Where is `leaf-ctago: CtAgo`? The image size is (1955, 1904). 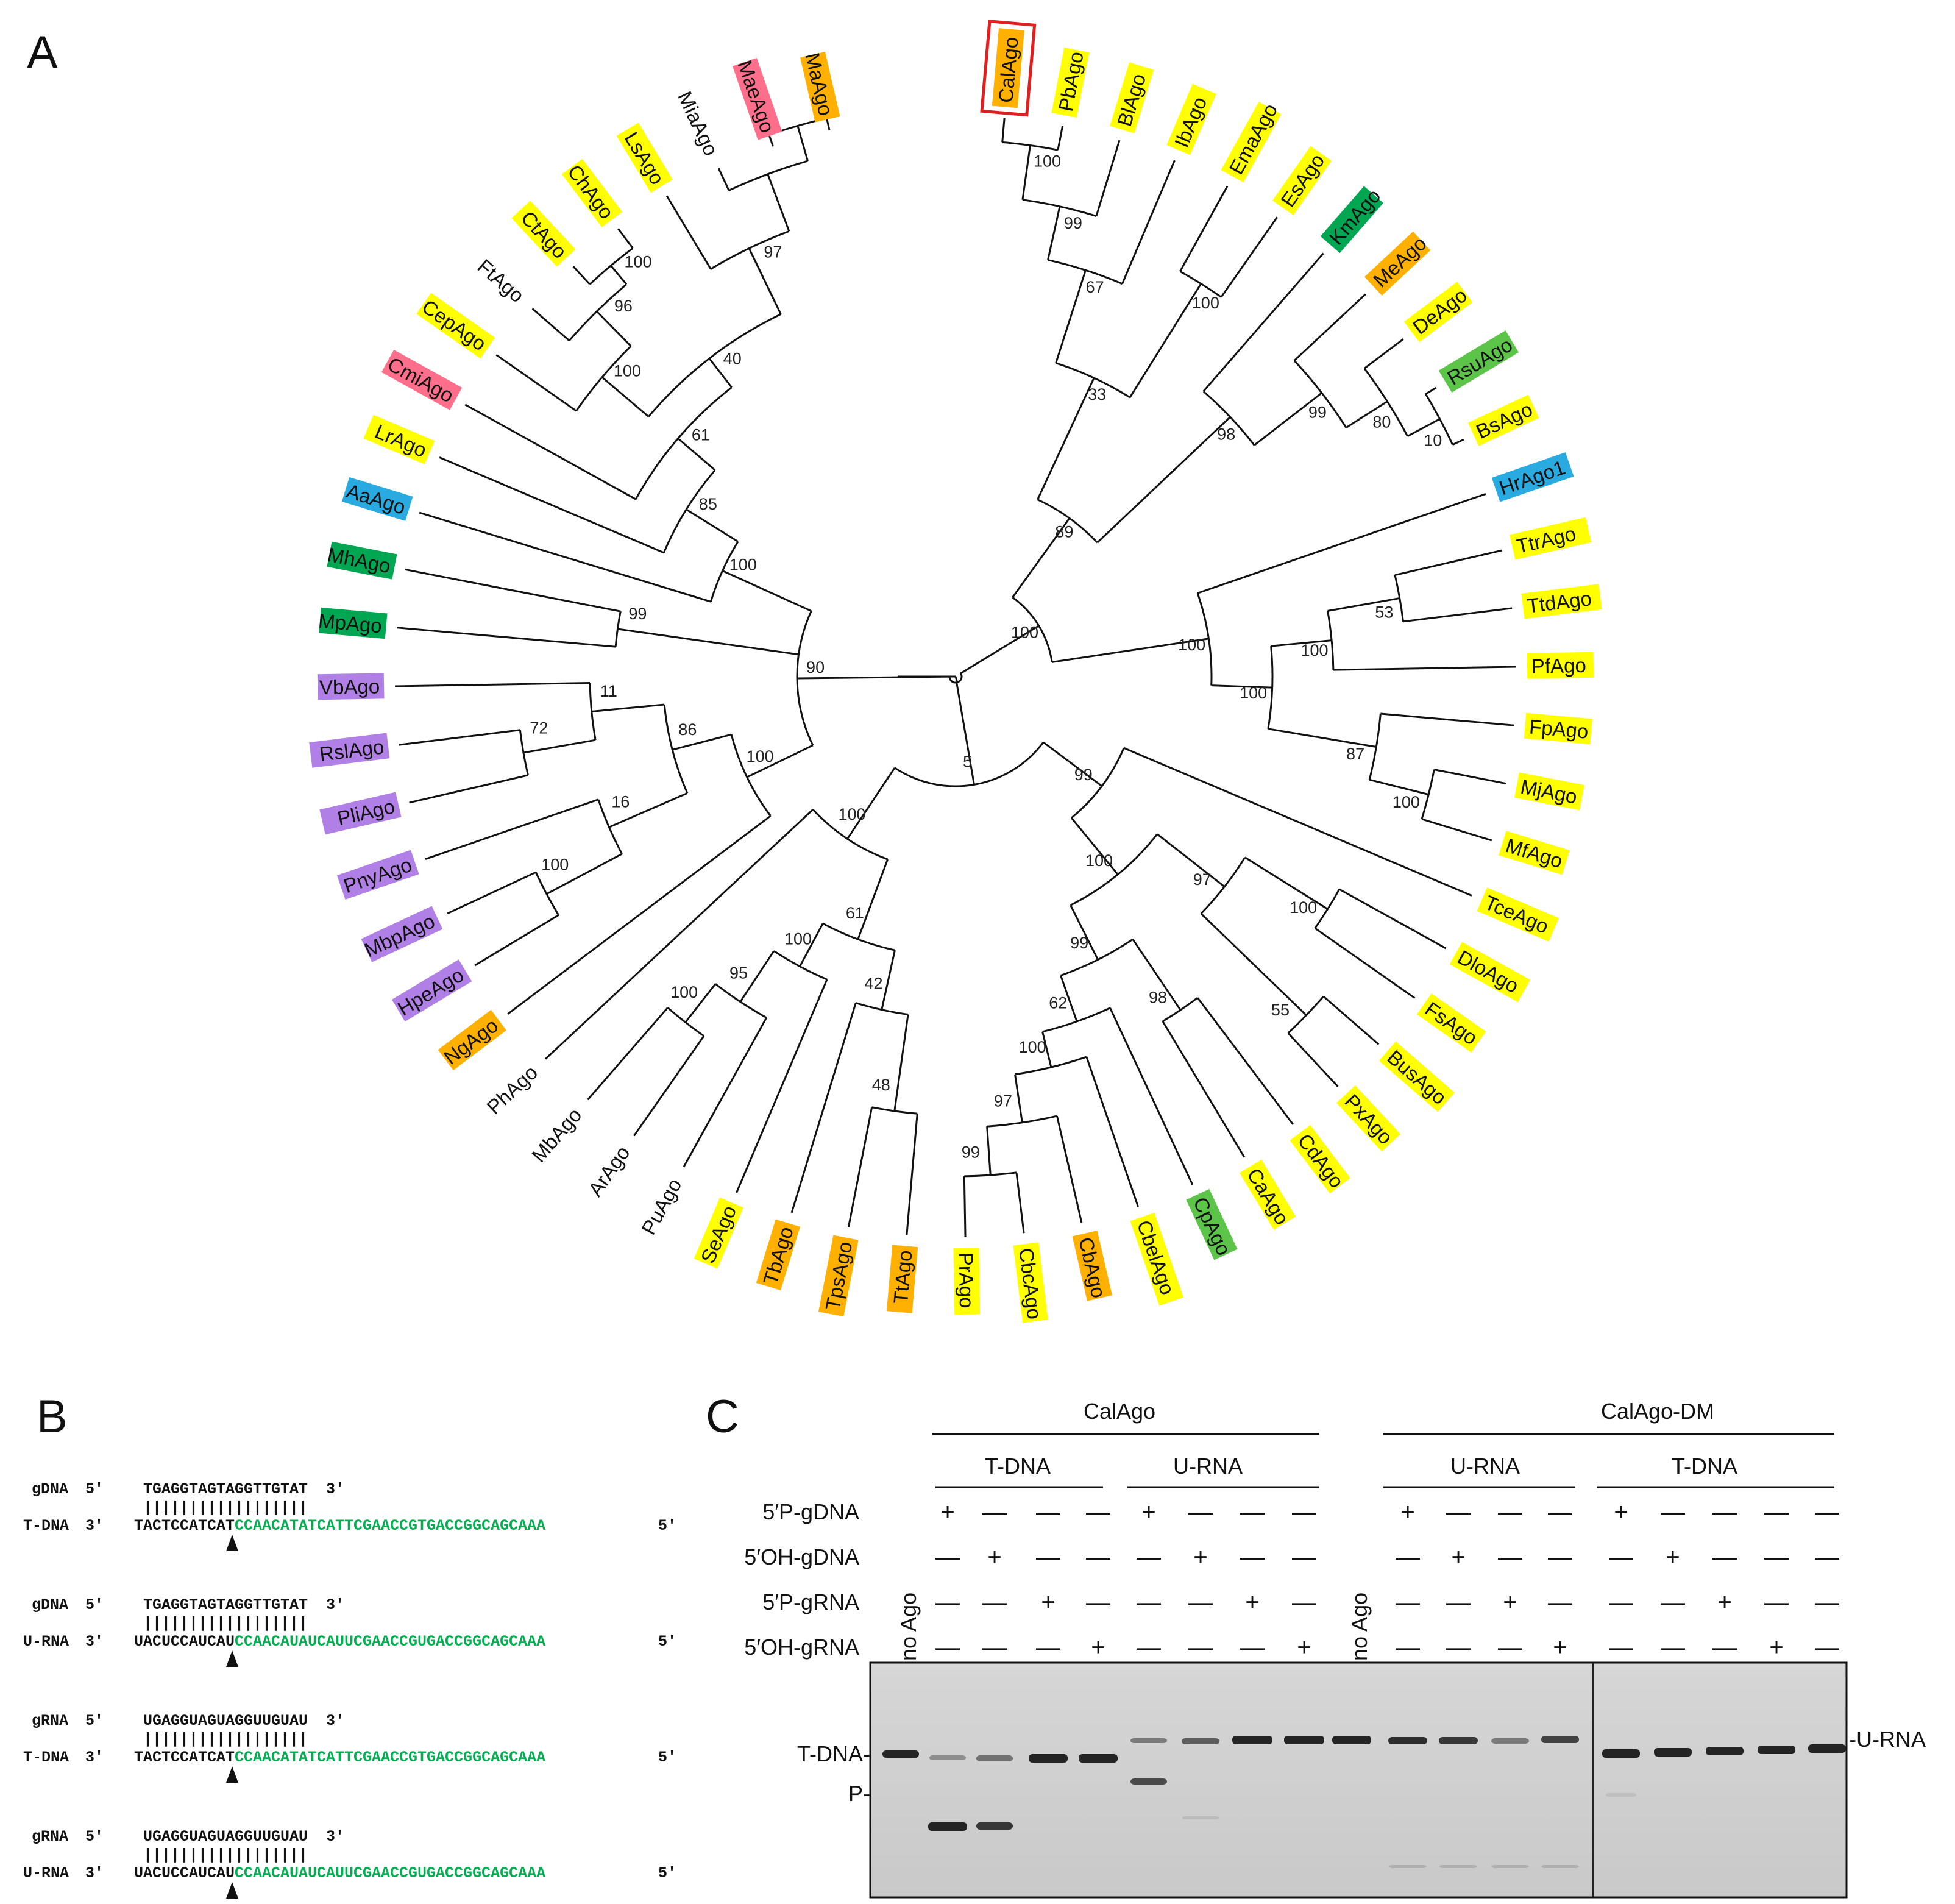
leaf-ctago: CtAgo is located at coordinates (543, 234).